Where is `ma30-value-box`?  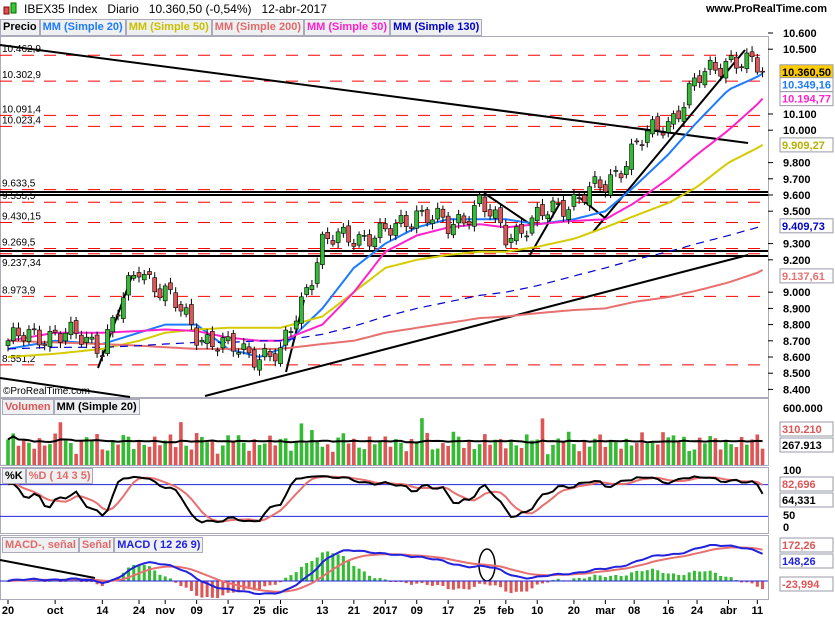 ma30-value-box is located at coordinates (806, 99).